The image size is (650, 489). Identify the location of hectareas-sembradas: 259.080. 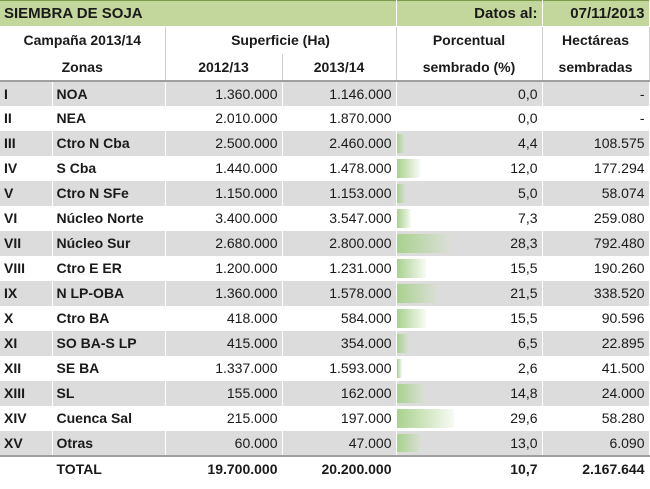
(596, 218).